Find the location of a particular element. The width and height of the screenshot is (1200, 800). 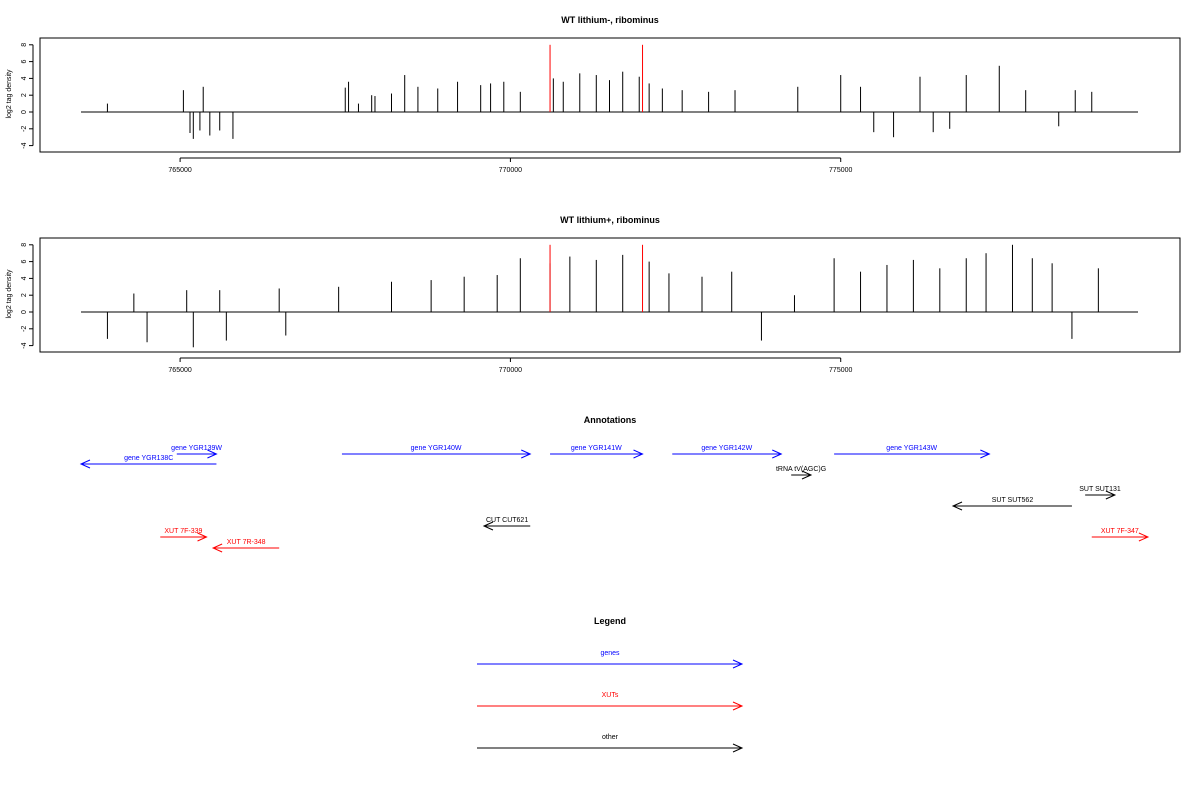

panel1-title: WT lithium-, ribominus is located at coordinates (610, 20).